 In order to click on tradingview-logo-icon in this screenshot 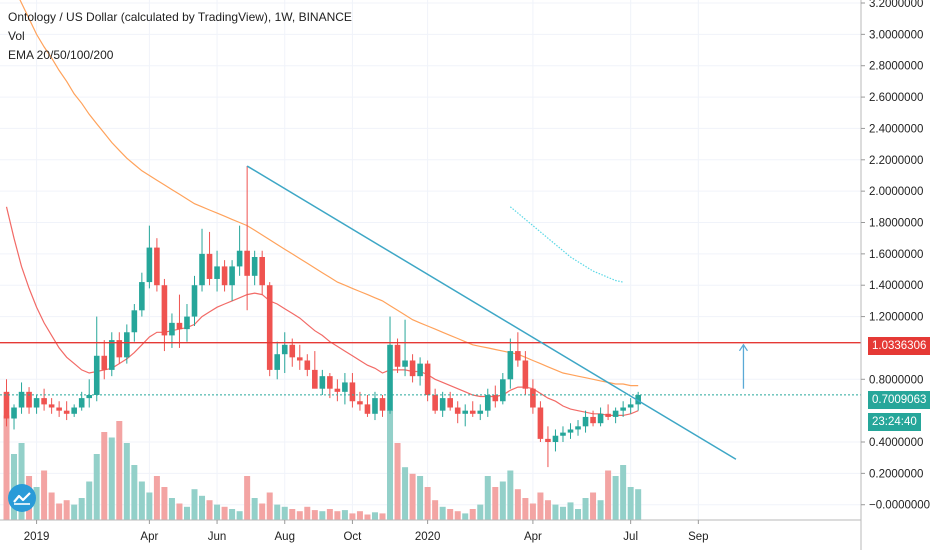, I will do `click(22, 498)`.